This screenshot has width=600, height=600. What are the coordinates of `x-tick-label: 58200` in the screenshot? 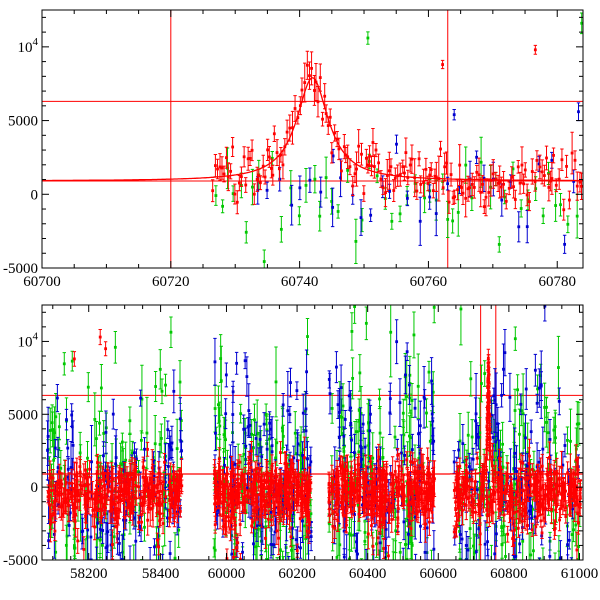 It's located at (89, 574).